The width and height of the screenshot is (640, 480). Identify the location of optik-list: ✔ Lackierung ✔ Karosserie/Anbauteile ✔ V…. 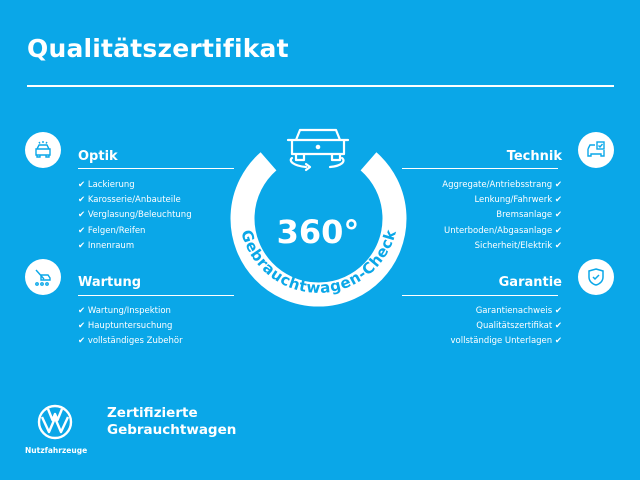
(135, 216).